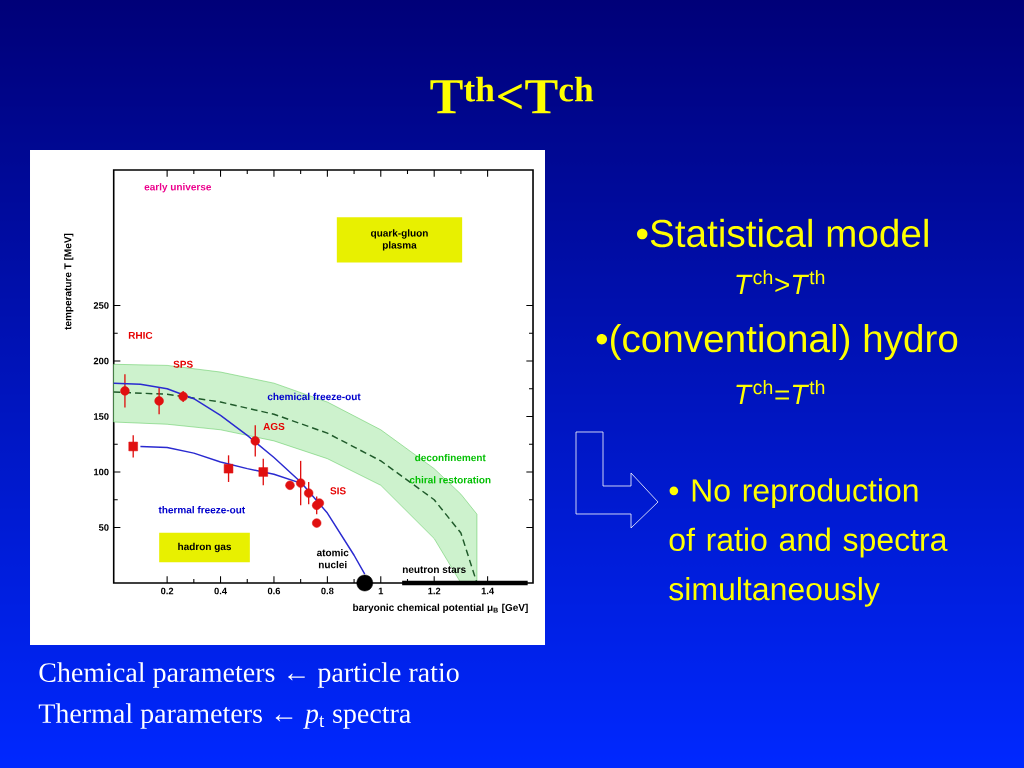 The image size is (1024, 768). What do you see at coordinates (450, 480) in the screenshot?
I see `annotation: chiral restoration` at bounding box center [450, 480].